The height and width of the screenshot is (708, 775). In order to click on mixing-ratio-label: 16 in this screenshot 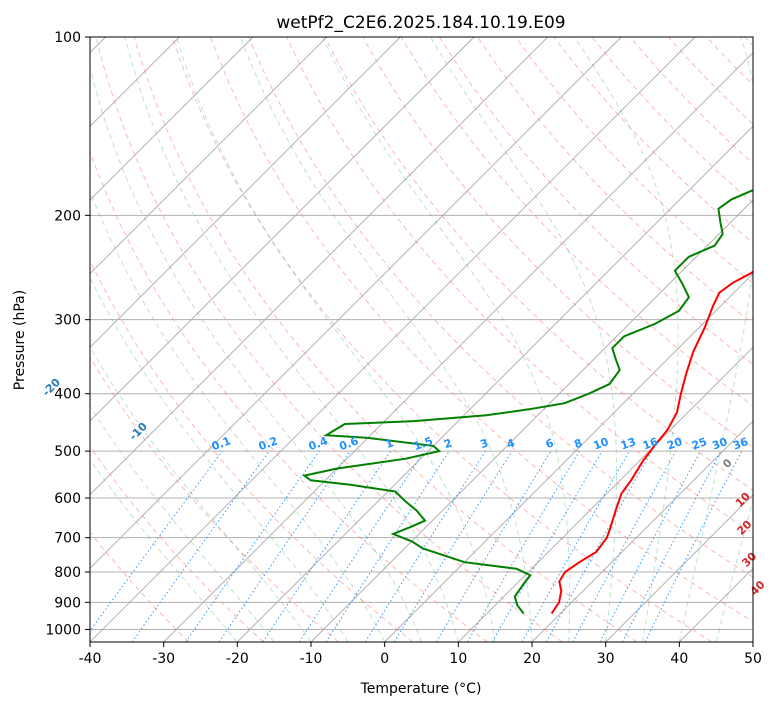, I will do `click(650, 444)`.